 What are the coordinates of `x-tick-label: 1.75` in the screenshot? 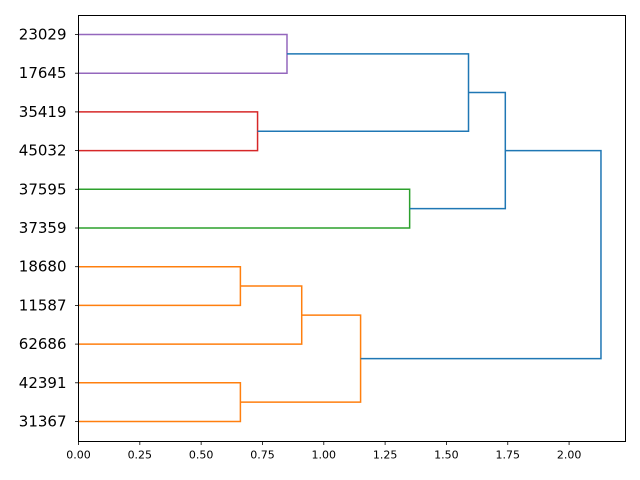 It's located at (508, 455).